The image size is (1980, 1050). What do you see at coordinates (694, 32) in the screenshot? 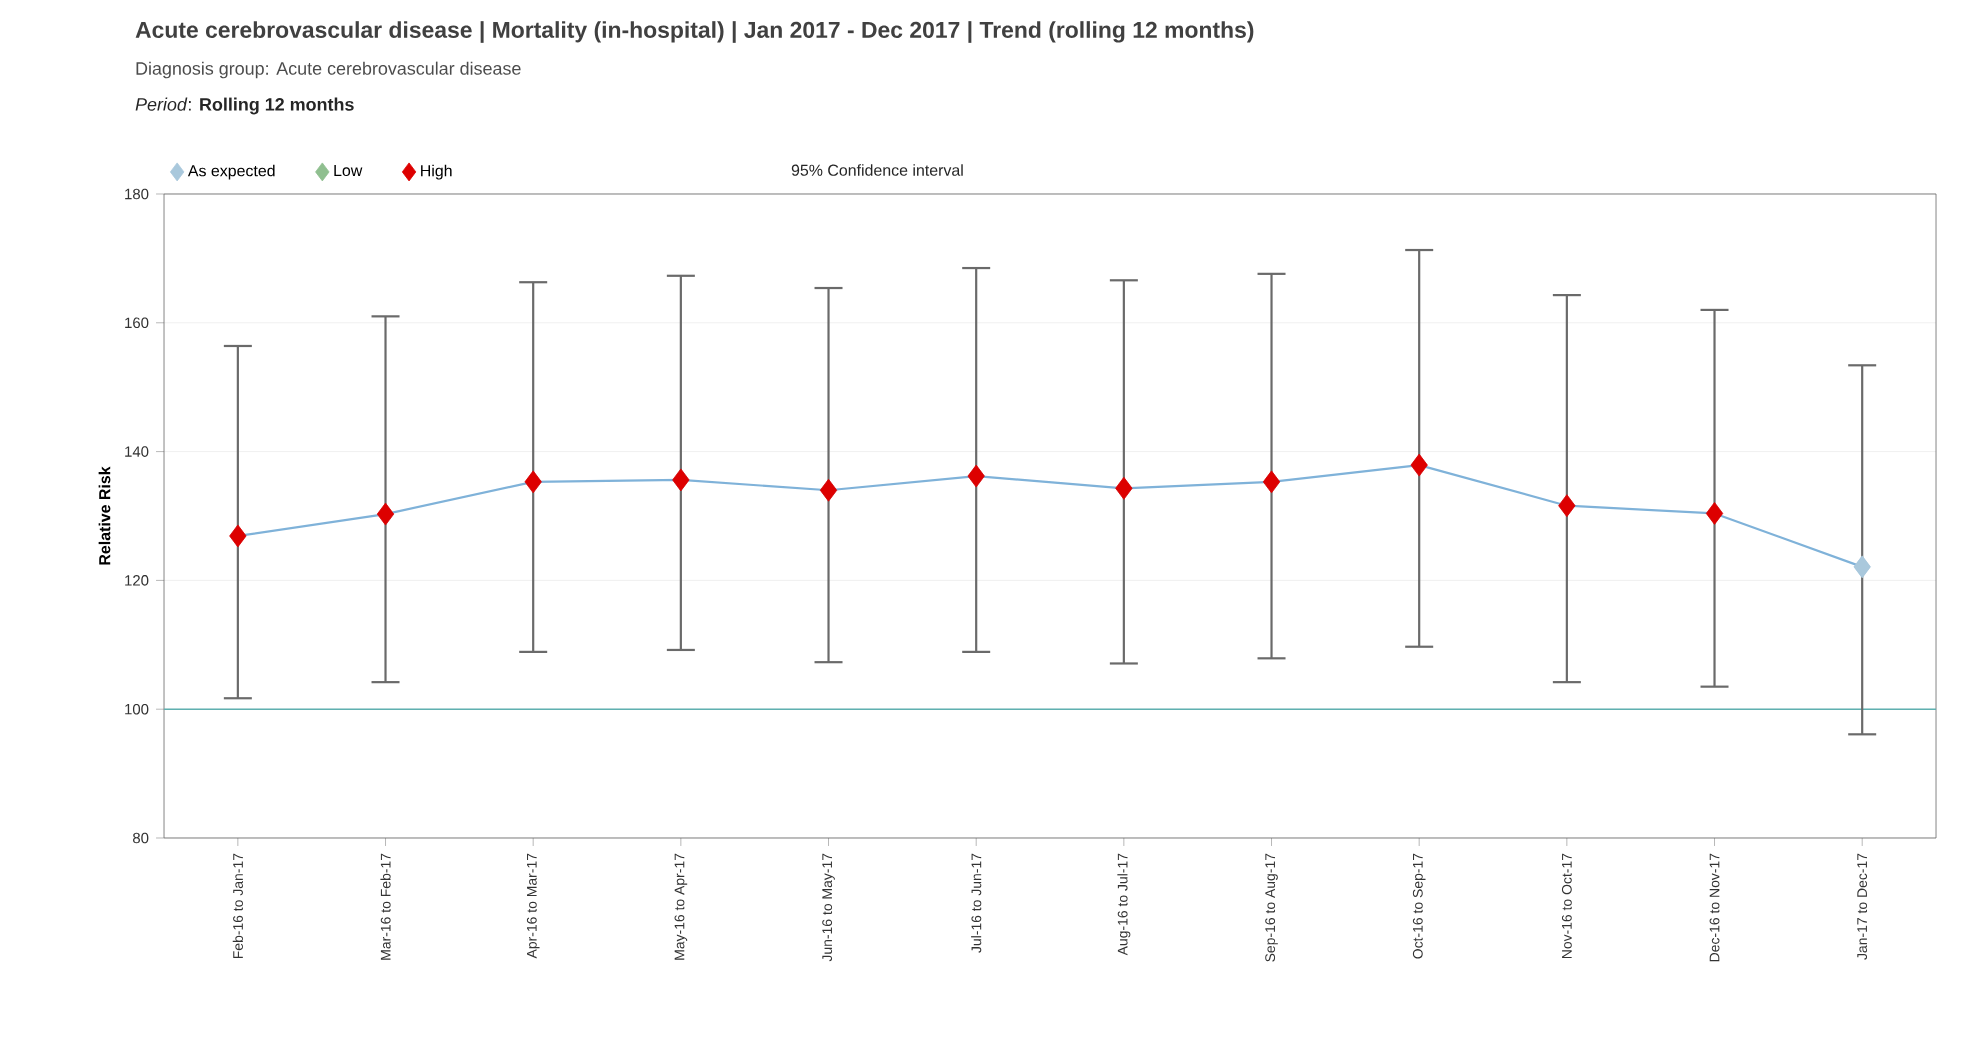
I see `chart-title: Acute cerebrovascular disease | Mortality (in-hospital) | Jan 2017 - Dec 2017 | Trend (rolling 12 months)` at bounding box center [694, 32].